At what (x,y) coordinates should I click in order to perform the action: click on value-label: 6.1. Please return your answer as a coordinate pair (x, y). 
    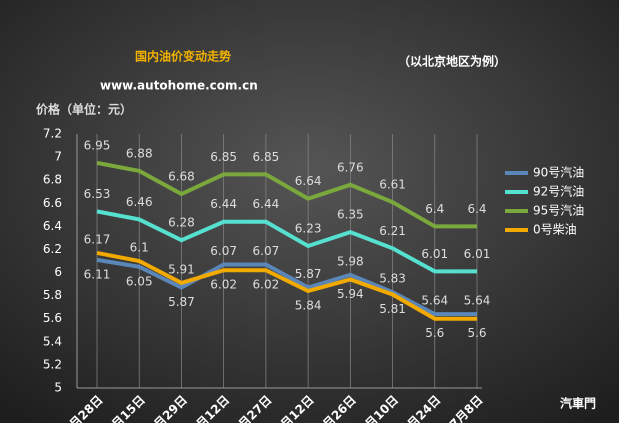
    Looking at the image, I should click on (139, 248).